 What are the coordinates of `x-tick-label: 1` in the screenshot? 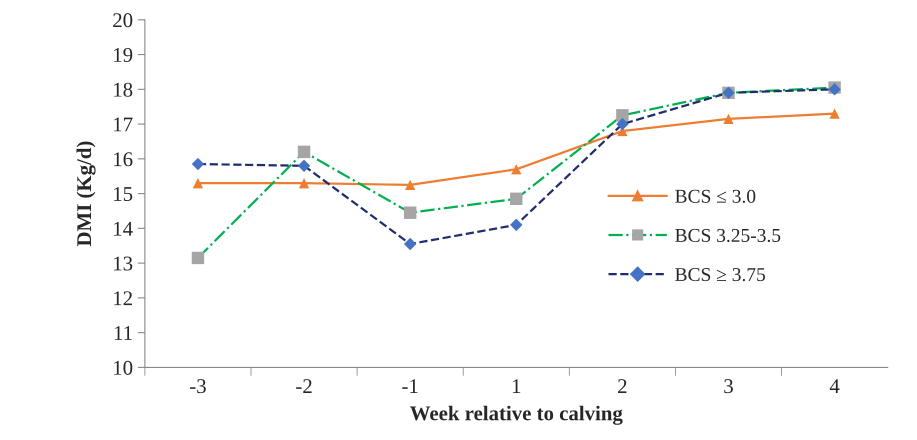 It's located at (516, 386).